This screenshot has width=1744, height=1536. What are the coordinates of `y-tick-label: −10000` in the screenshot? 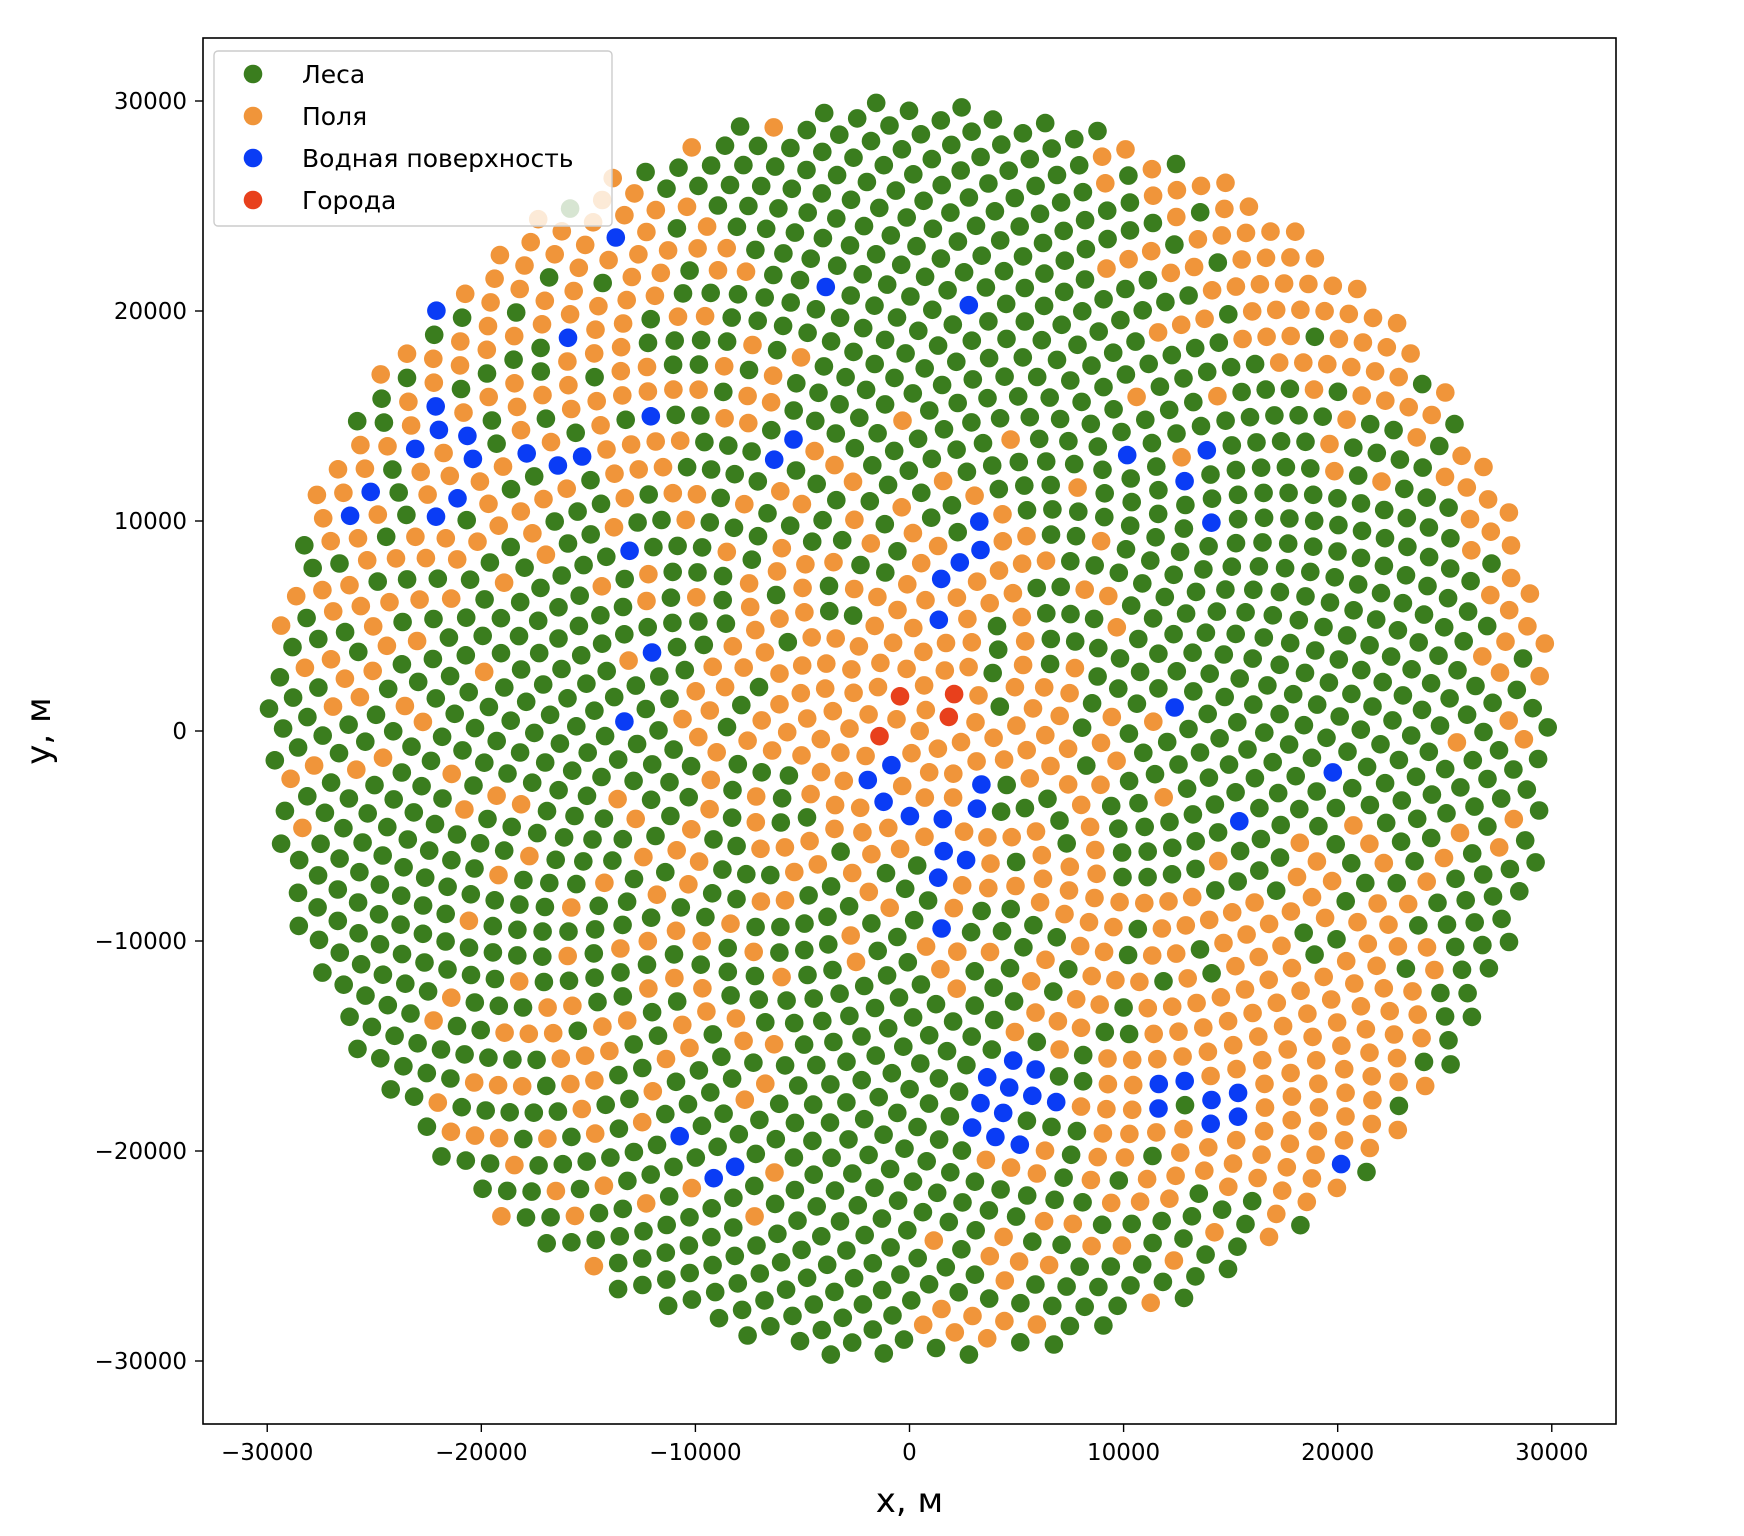 It's located at (141, 942).